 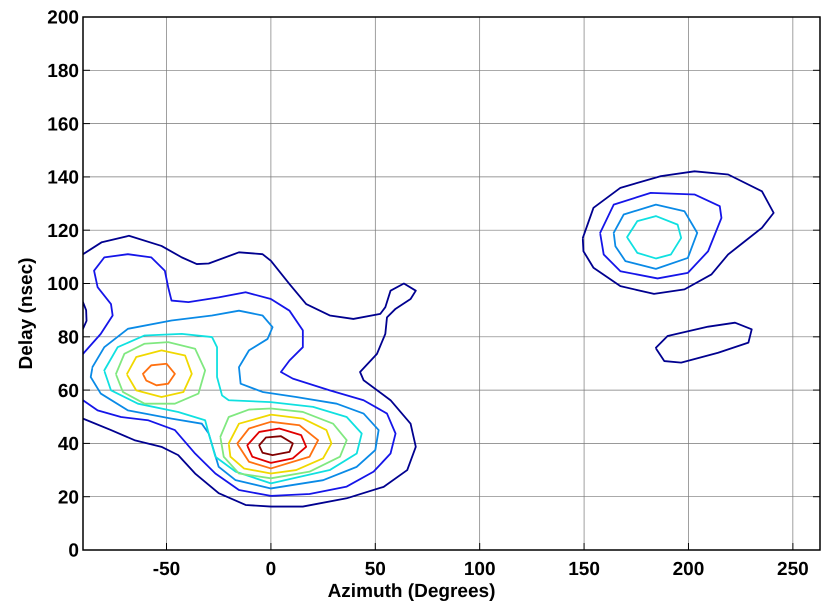 I want to click on y-tick-label: 180, so click(x=63, y=71).